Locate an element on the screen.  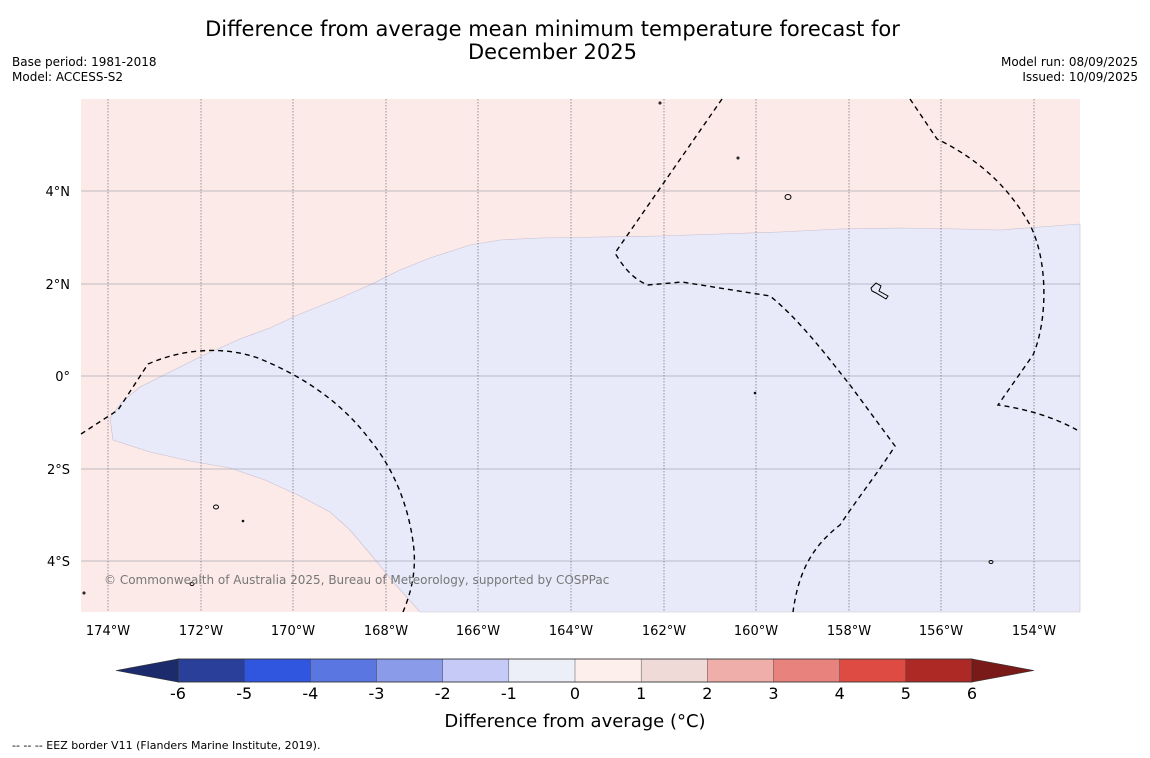
colorbar-tick-label: -1 is located at coordinates (509, 693).